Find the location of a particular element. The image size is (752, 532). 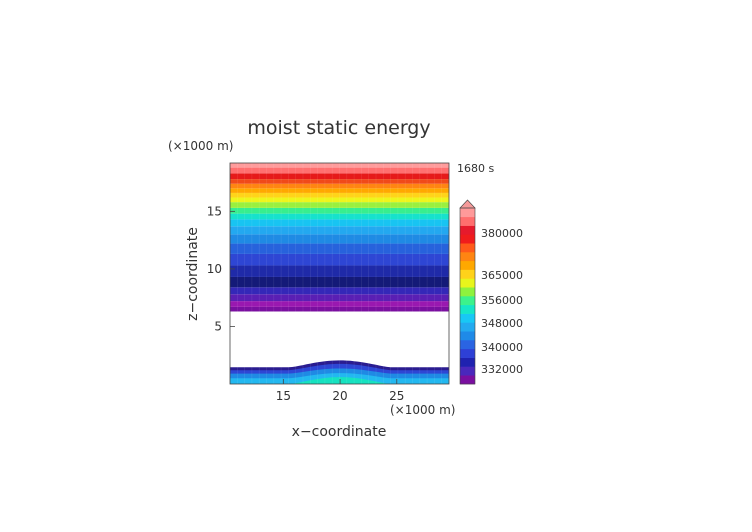

colorbar-label-4: 340000 is located at coordinates (502, 347).